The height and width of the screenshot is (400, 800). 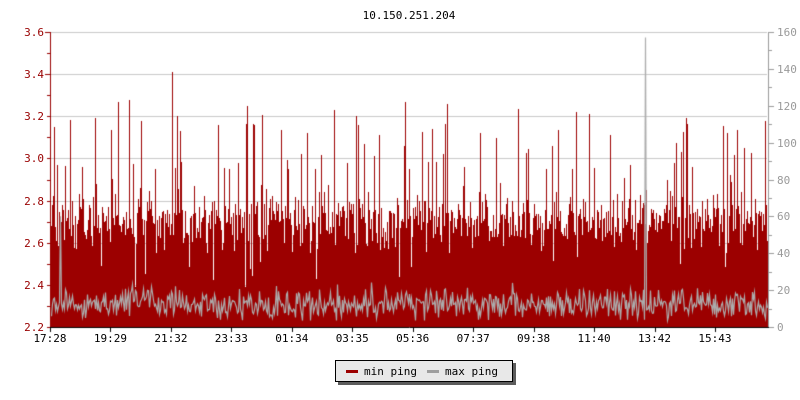 I want to click on y-axis-label-left: 3.0, so click(x=34, y=159).